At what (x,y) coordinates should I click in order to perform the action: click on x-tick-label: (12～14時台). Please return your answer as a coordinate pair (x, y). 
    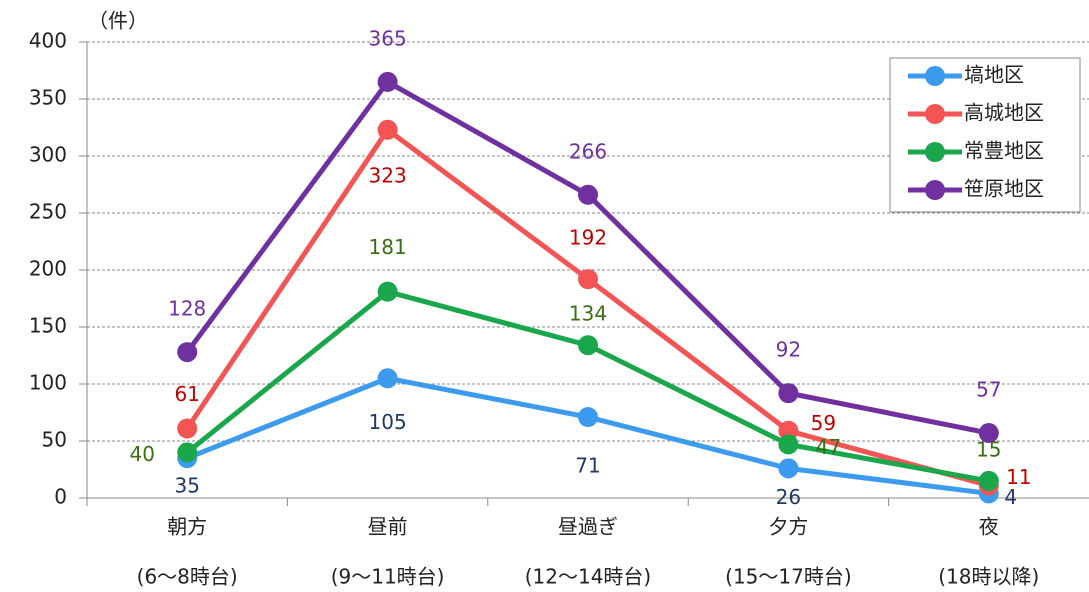
    Looking at the image, I should click on (588, 577).